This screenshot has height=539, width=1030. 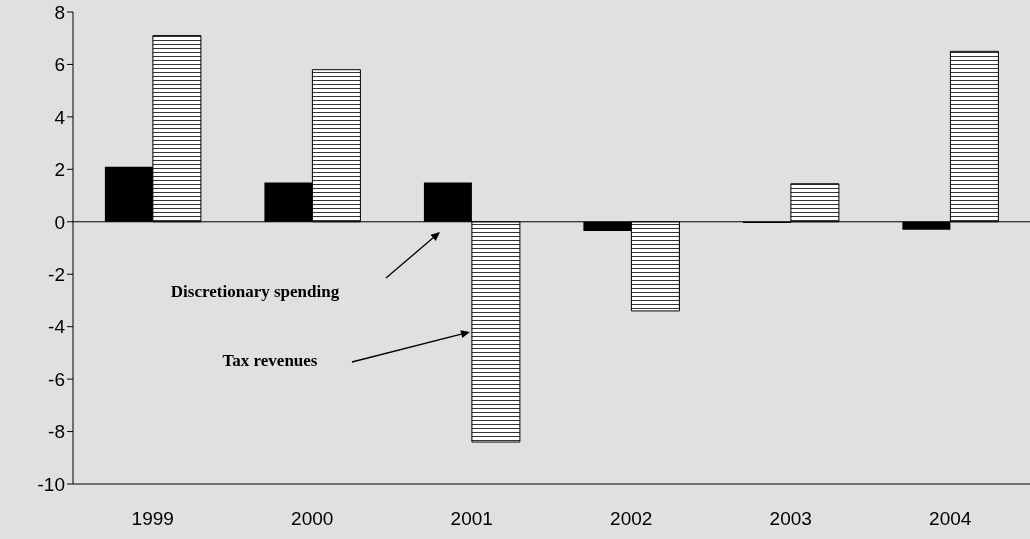 I want to click on x-tick-label: 2002, so click(x=631, y=519).